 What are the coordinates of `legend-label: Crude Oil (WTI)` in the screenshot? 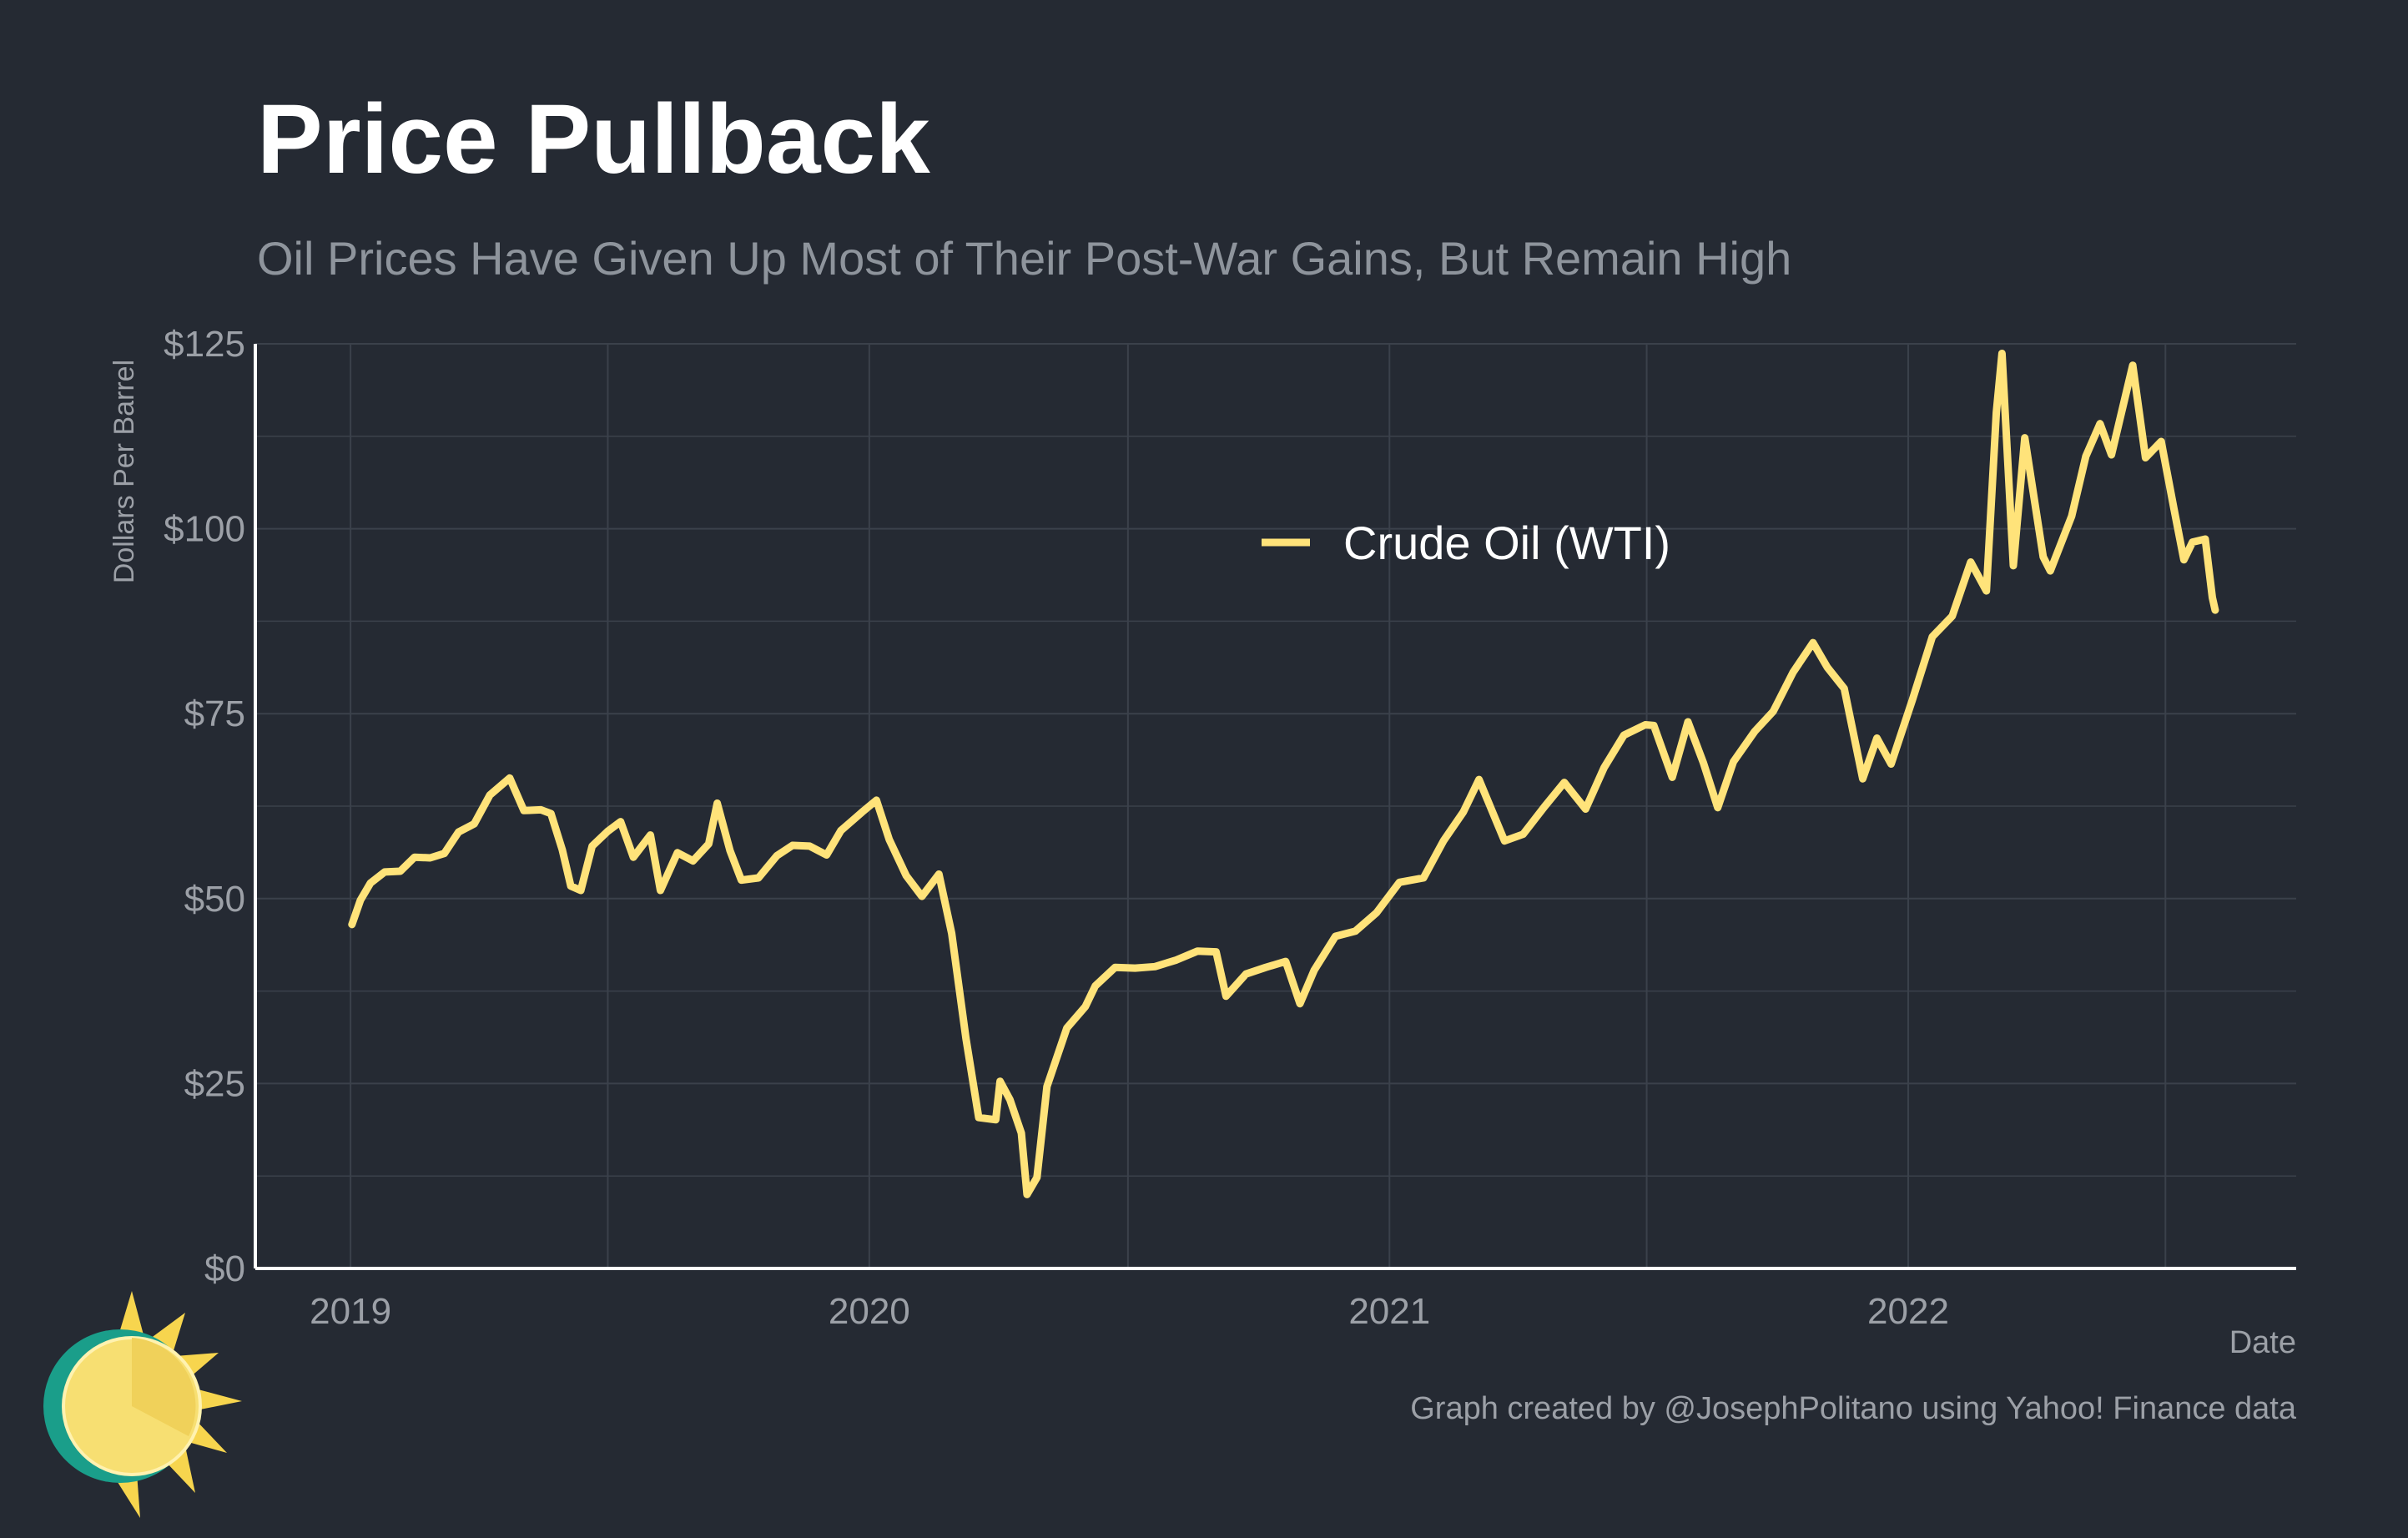 It's located at (1506, 543).